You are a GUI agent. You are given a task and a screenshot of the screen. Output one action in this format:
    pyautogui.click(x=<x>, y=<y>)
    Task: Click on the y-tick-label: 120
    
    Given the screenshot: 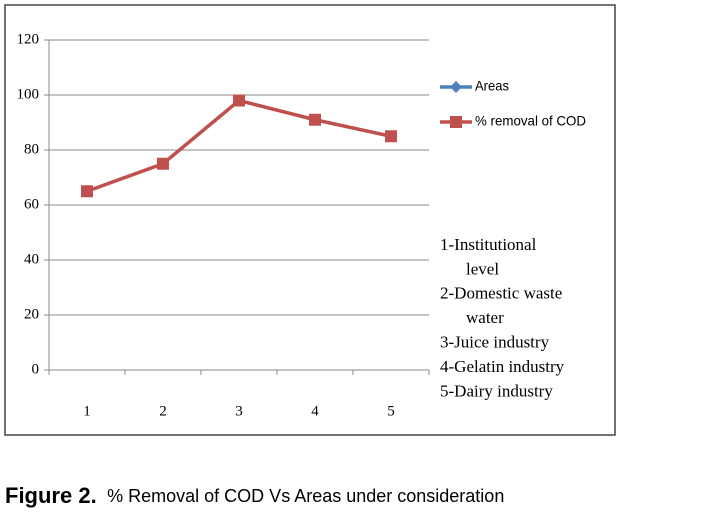 What is the action you would take?
    pyautogui.click(x=28, y=39)
    